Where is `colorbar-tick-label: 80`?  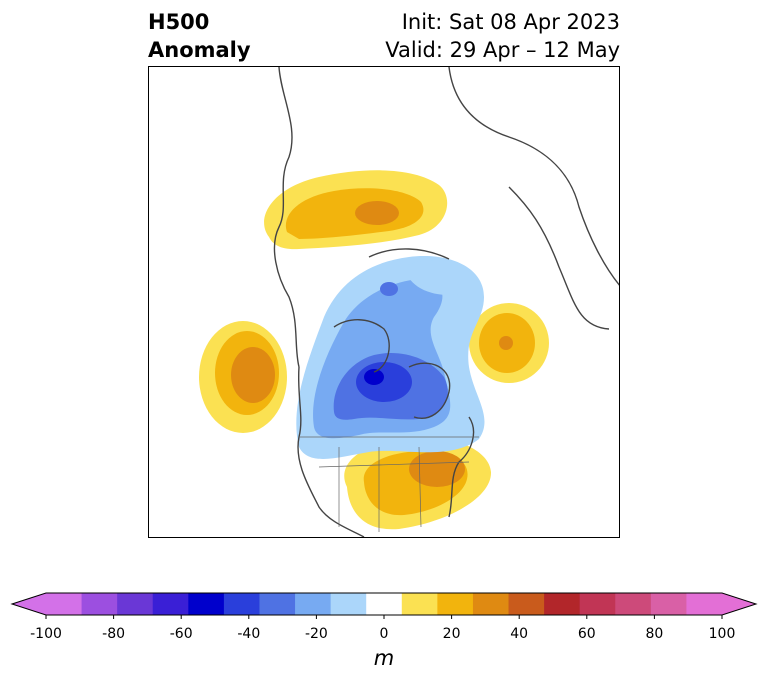
colorbar-tick-label: 80 is located at coordinates (654, 634).